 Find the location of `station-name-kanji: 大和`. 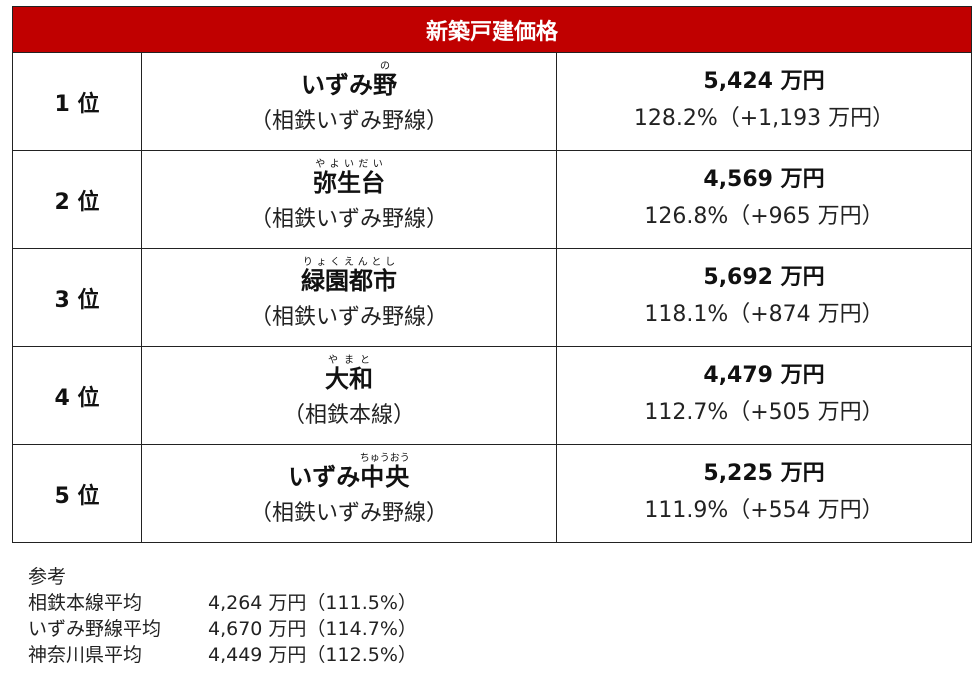

station-name-kanji: 大和 is located at coordinates (349, 379).